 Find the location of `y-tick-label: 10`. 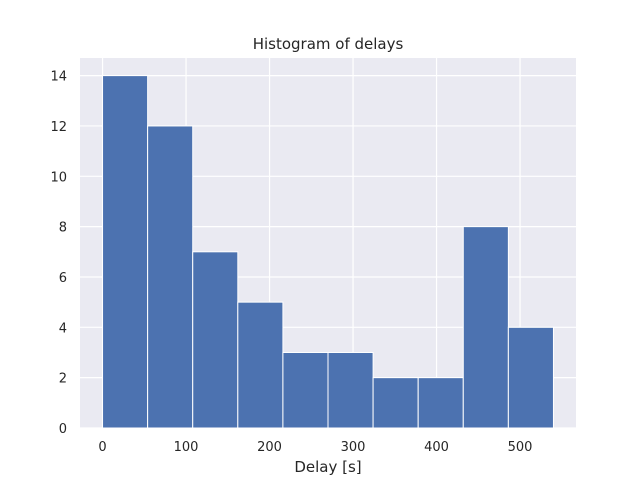

y-tick-label: 10 is located at coordinates (58, 177).